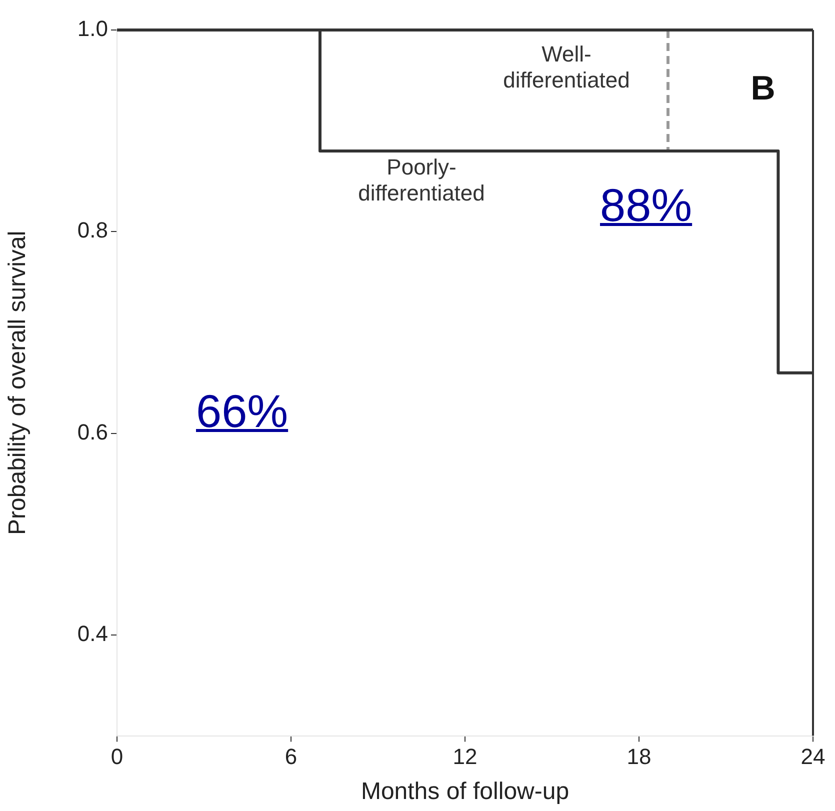 Image resolution: width=835 pixels, height=811 pixels. What do you see at coordinates (242, 411) in the screenshot?
I see `annotation: 66%` at bounding box center [242, 411].